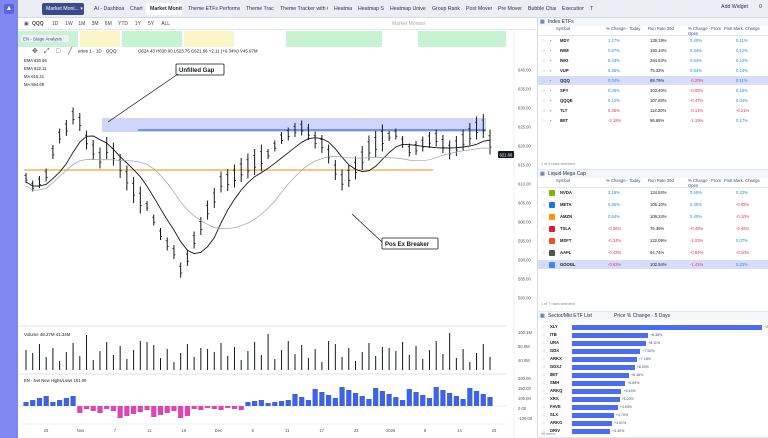  I want to click on volume-label: Volume 48.27M 41.34M, so click(47, 334).